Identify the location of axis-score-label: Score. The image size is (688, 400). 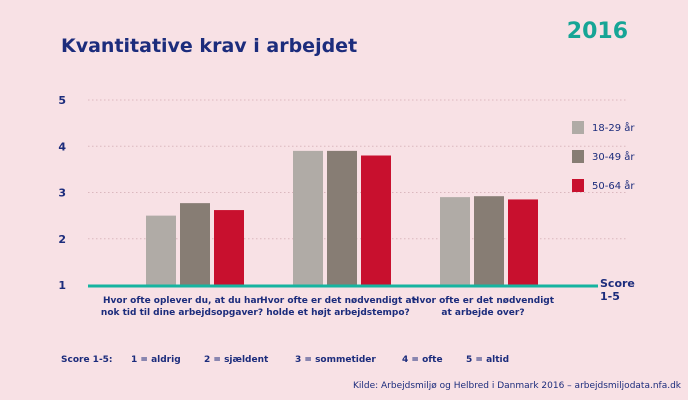
(617, 283).